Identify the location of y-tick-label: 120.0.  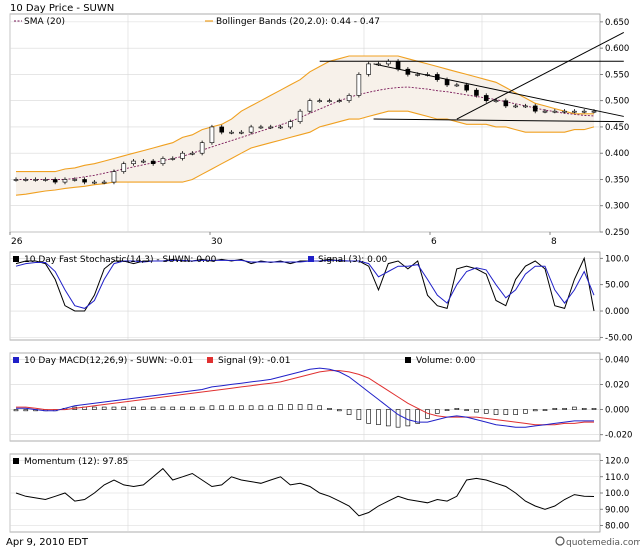
(617, 462).